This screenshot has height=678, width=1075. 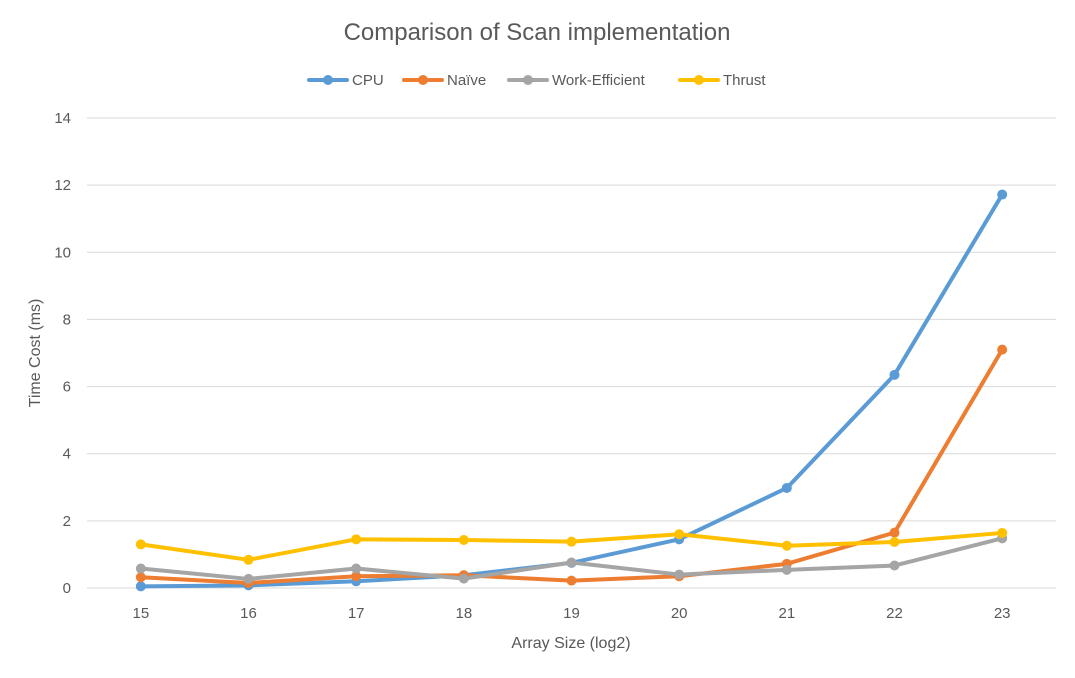 I want to click on y-tick-label: 14, so click(x=62, y=118).